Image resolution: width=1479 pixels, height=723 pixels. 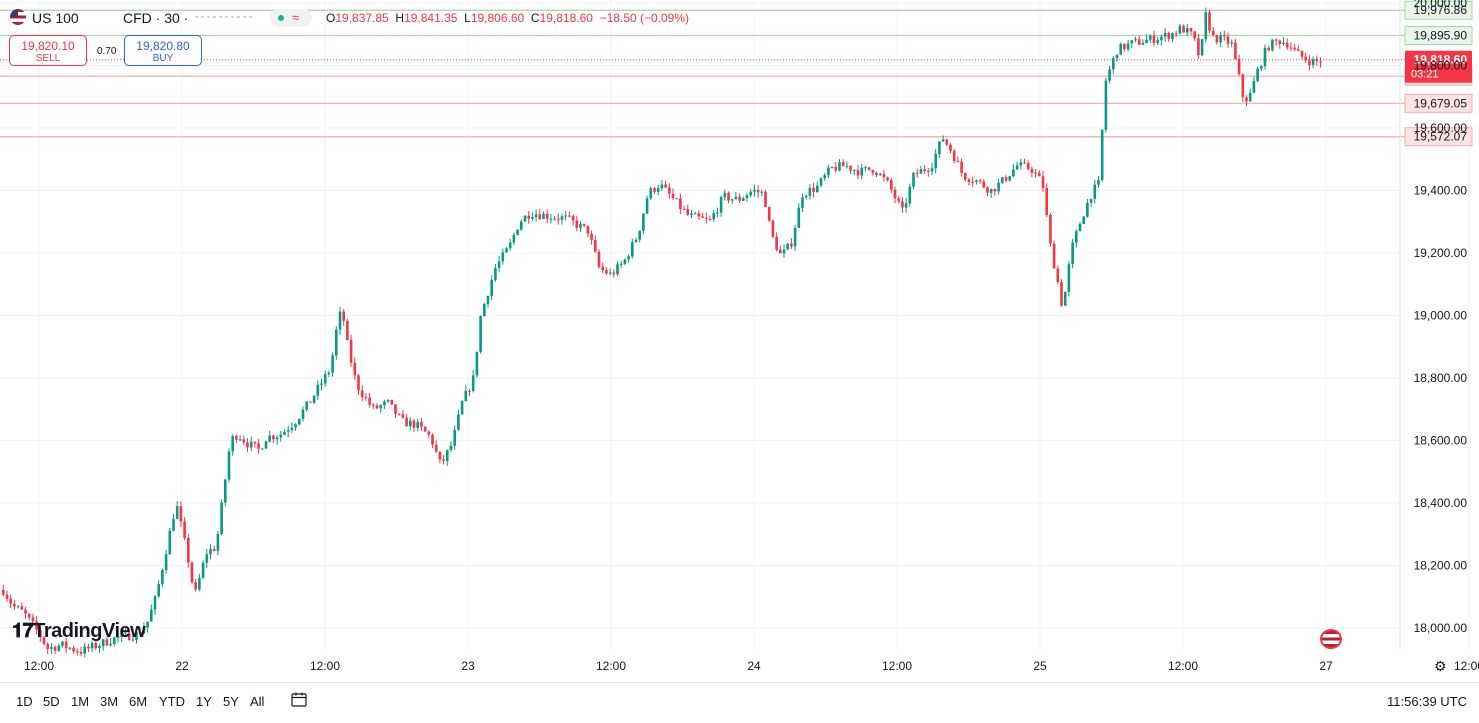 I want to click on buy-button: 19,820.80 BUY, so click(x=163, y=50).